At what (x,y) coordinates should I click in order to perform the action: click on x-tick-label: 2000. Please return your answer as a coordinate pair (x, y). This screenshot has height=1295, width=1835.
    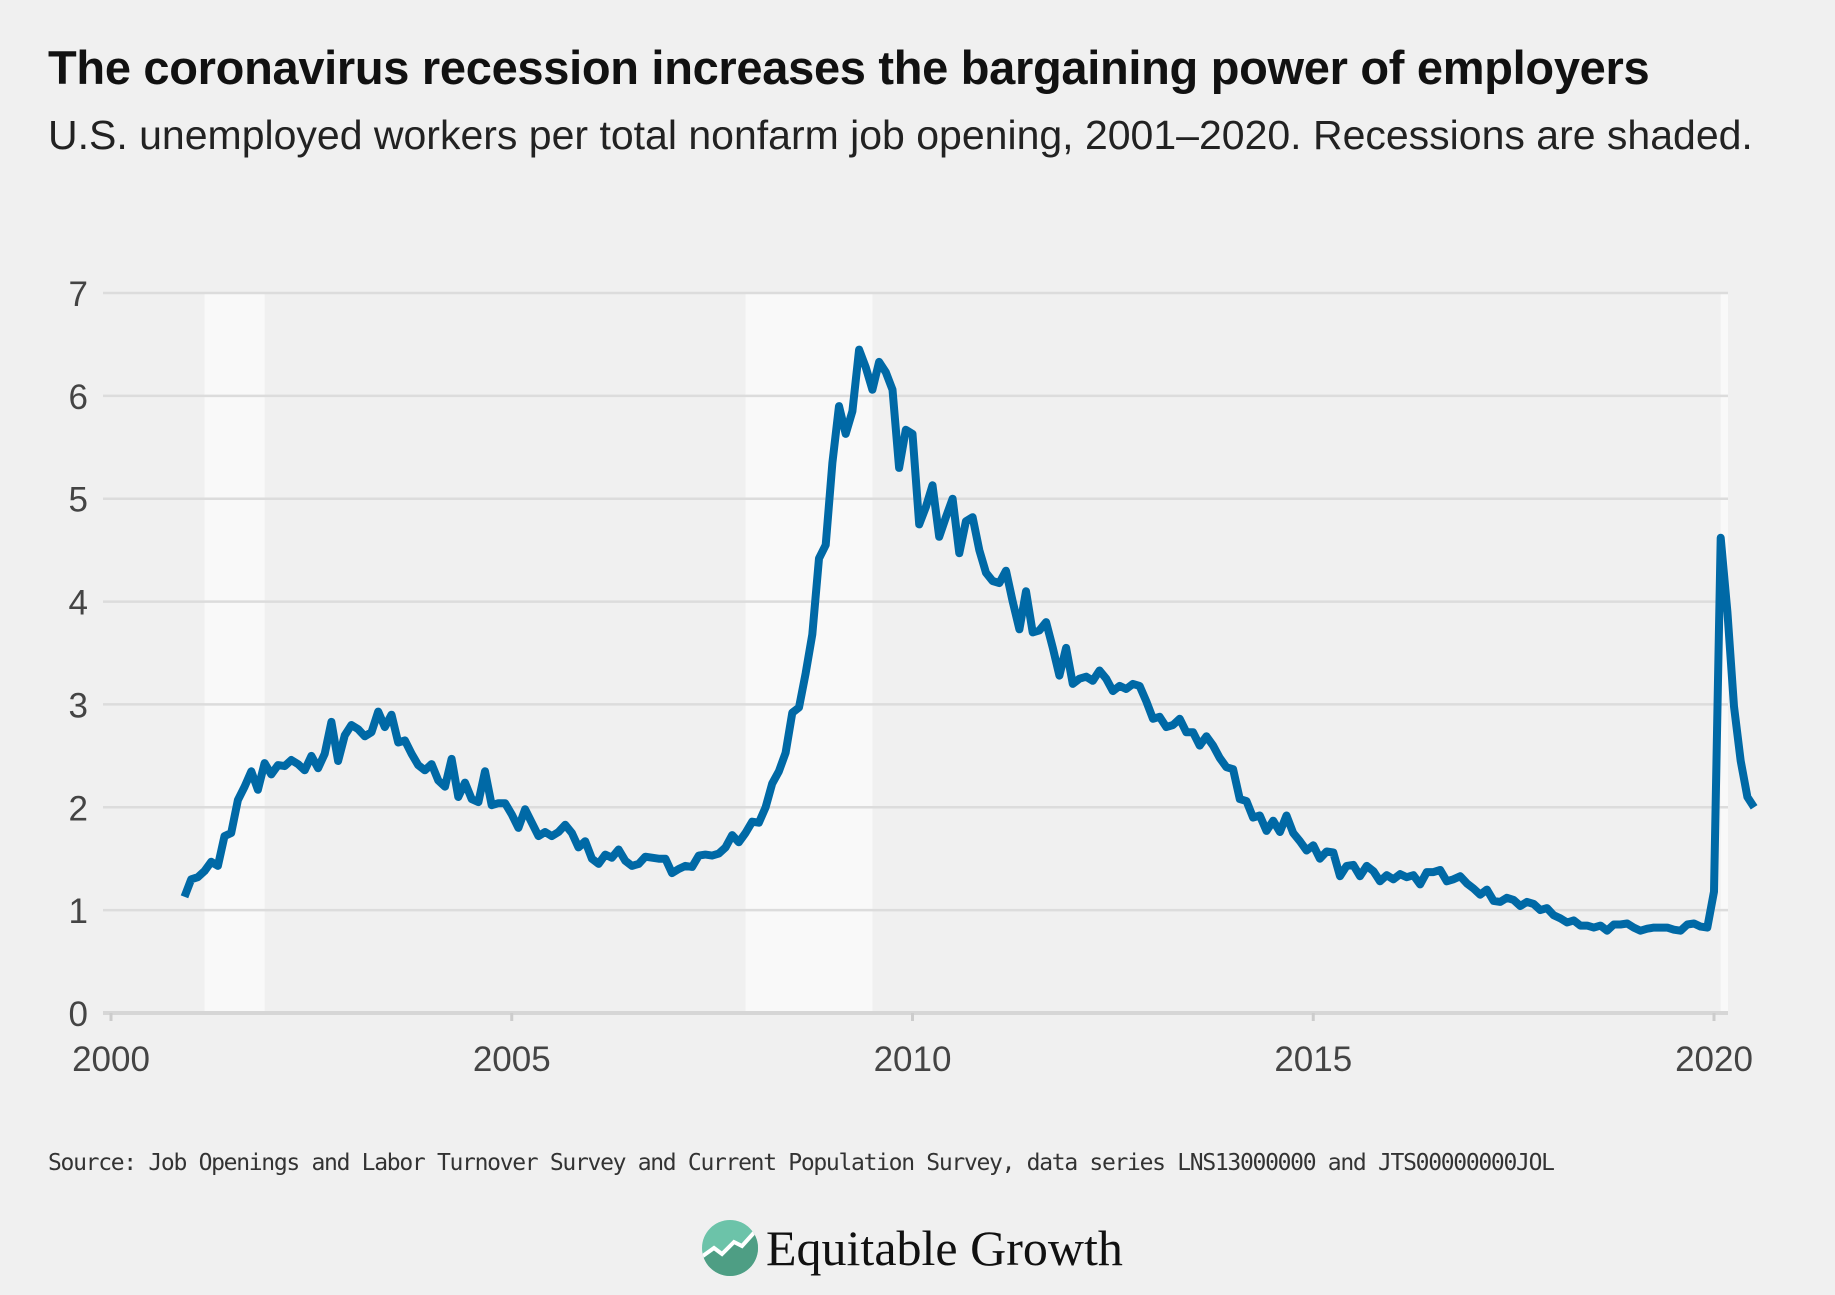
    Looking at the image, I should click on (111, 1059).